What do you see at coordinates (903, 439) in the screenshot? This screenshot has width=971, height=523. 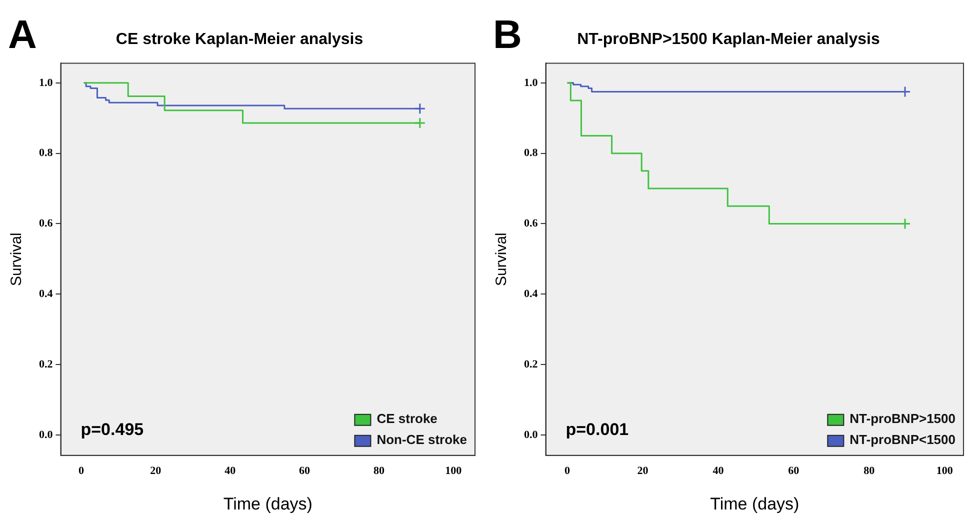 I see `legend-label: NT-proBNP<1500` at bounding box center [903, 439].